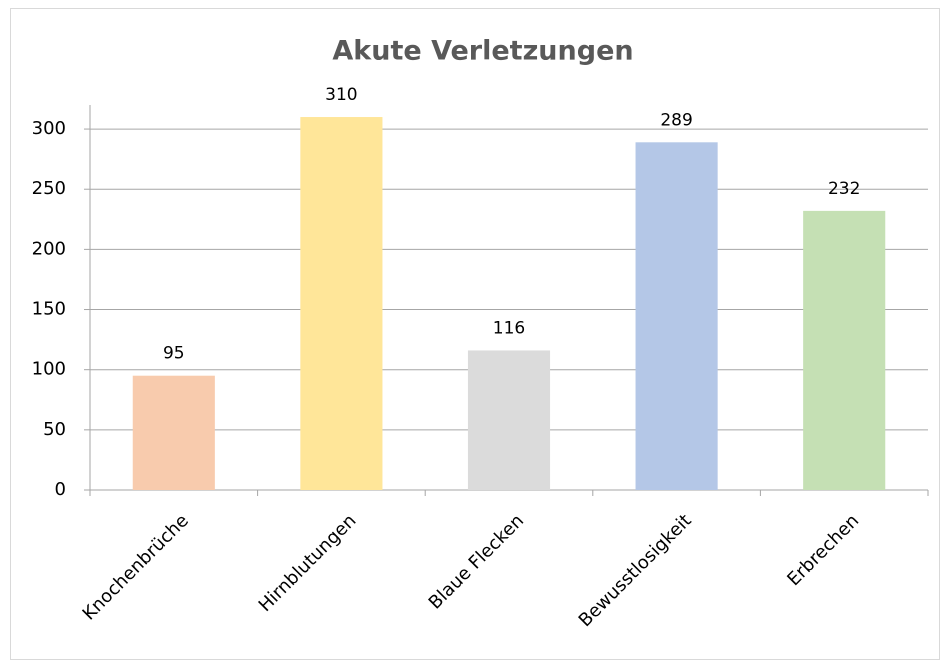  I want to click on y-tick-label: 250, so click(49, 188).